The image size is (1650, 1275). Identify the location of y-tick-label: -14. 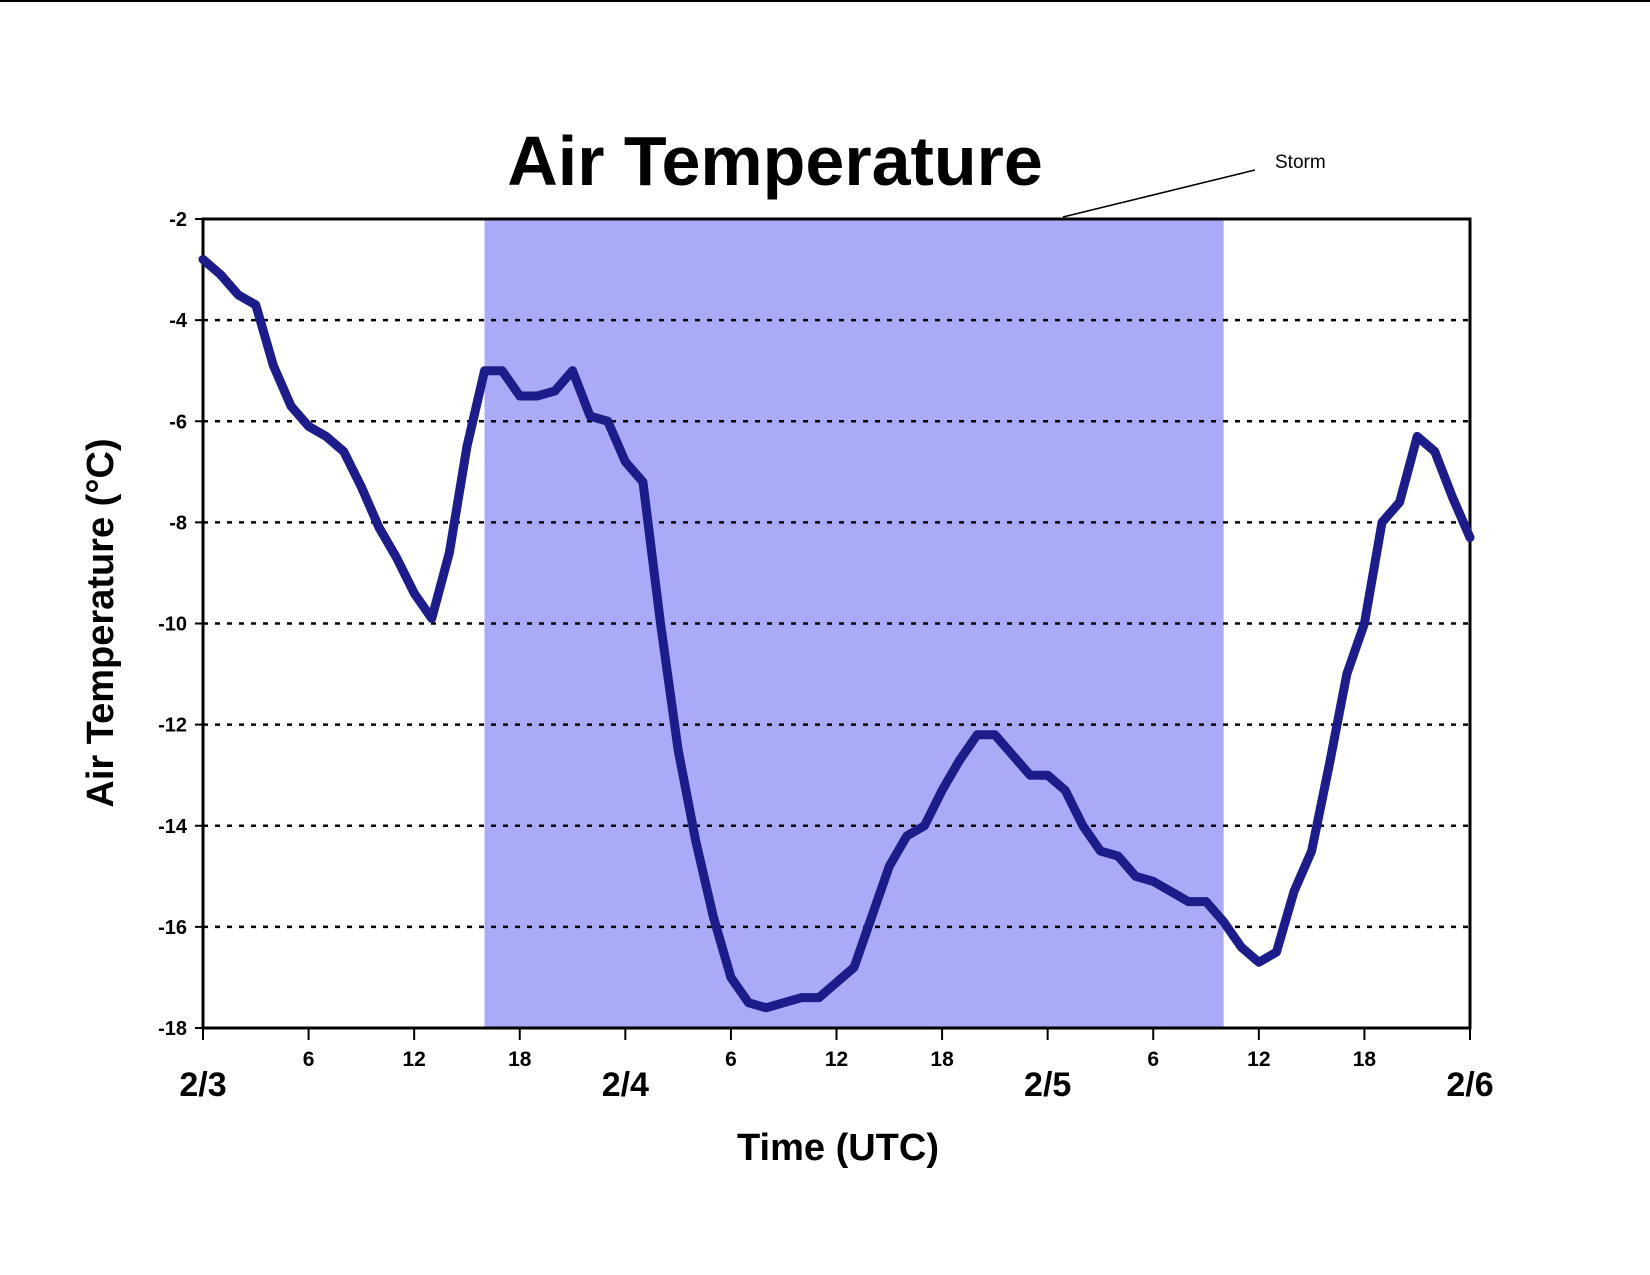
(173, 827).